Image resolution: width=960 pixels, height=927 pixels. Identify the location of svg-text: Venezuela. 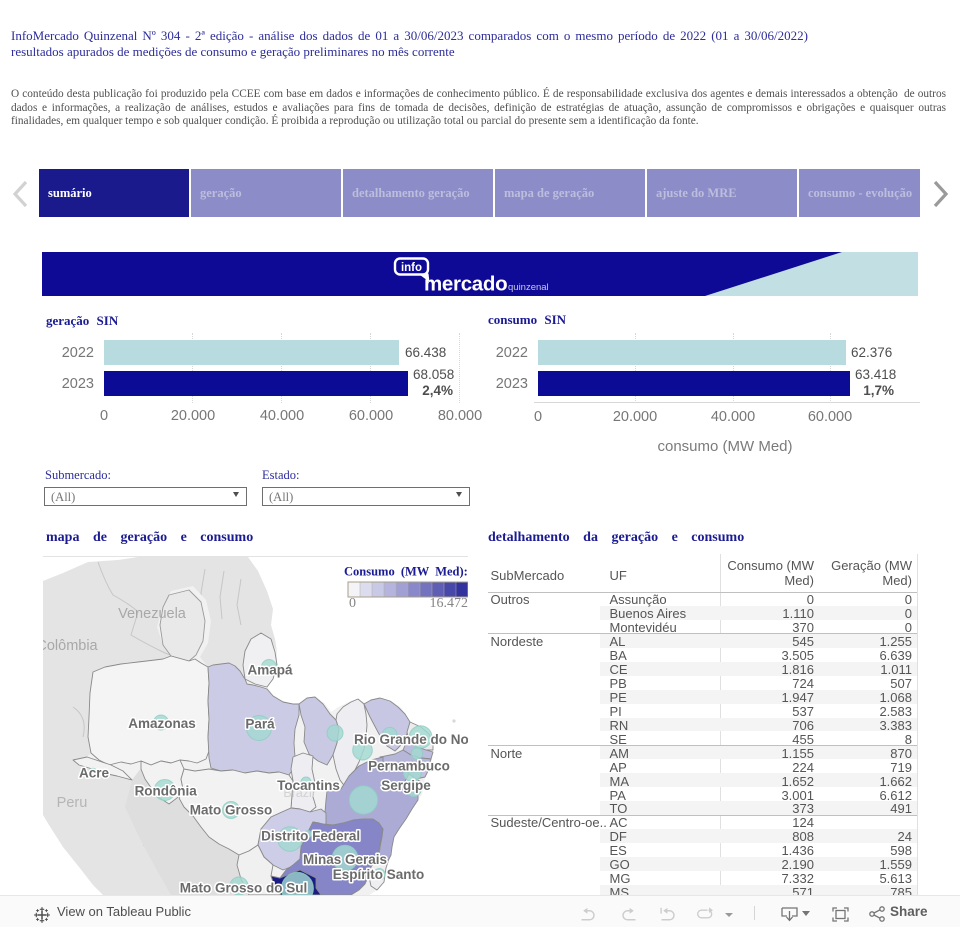
(152, 614).